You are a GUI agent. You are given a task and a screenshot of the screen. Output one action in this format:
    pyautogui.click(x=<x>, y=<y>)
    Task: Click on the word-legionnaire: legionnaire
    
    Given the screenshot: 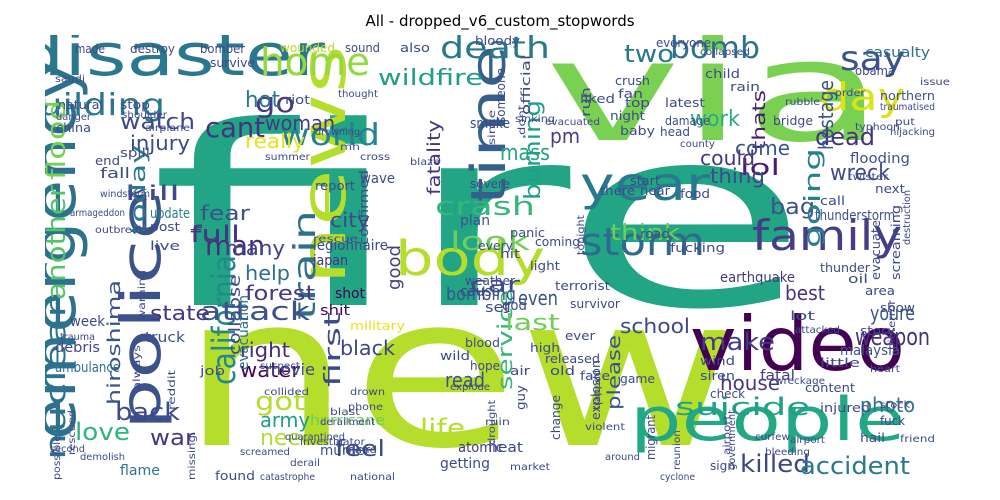 What is the action you would take?
    pyautogui.click(x=350, y=246)
    